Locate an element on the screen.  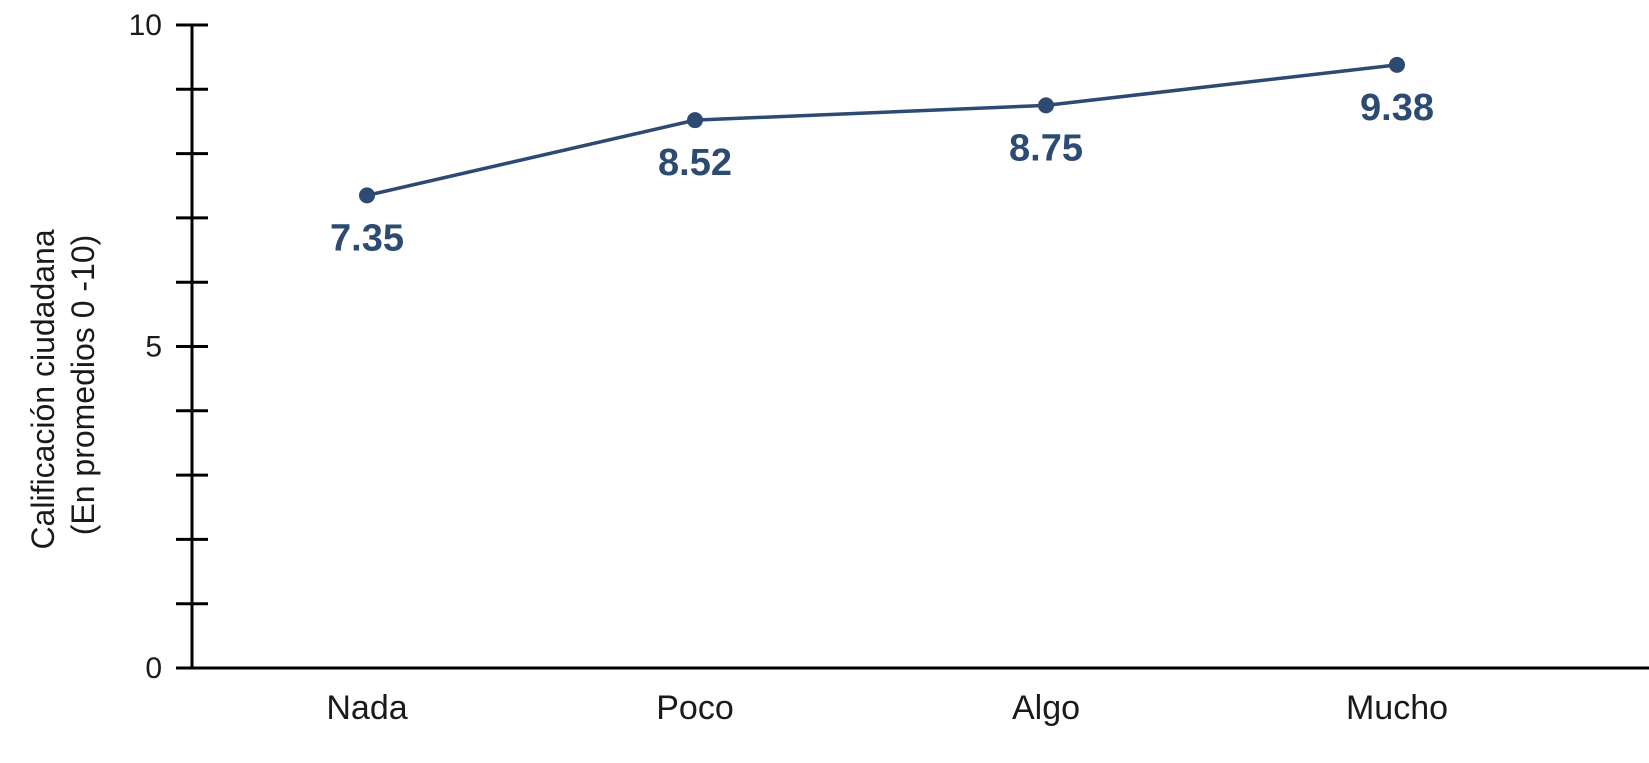
series-line is located at coordinates (882, 130).